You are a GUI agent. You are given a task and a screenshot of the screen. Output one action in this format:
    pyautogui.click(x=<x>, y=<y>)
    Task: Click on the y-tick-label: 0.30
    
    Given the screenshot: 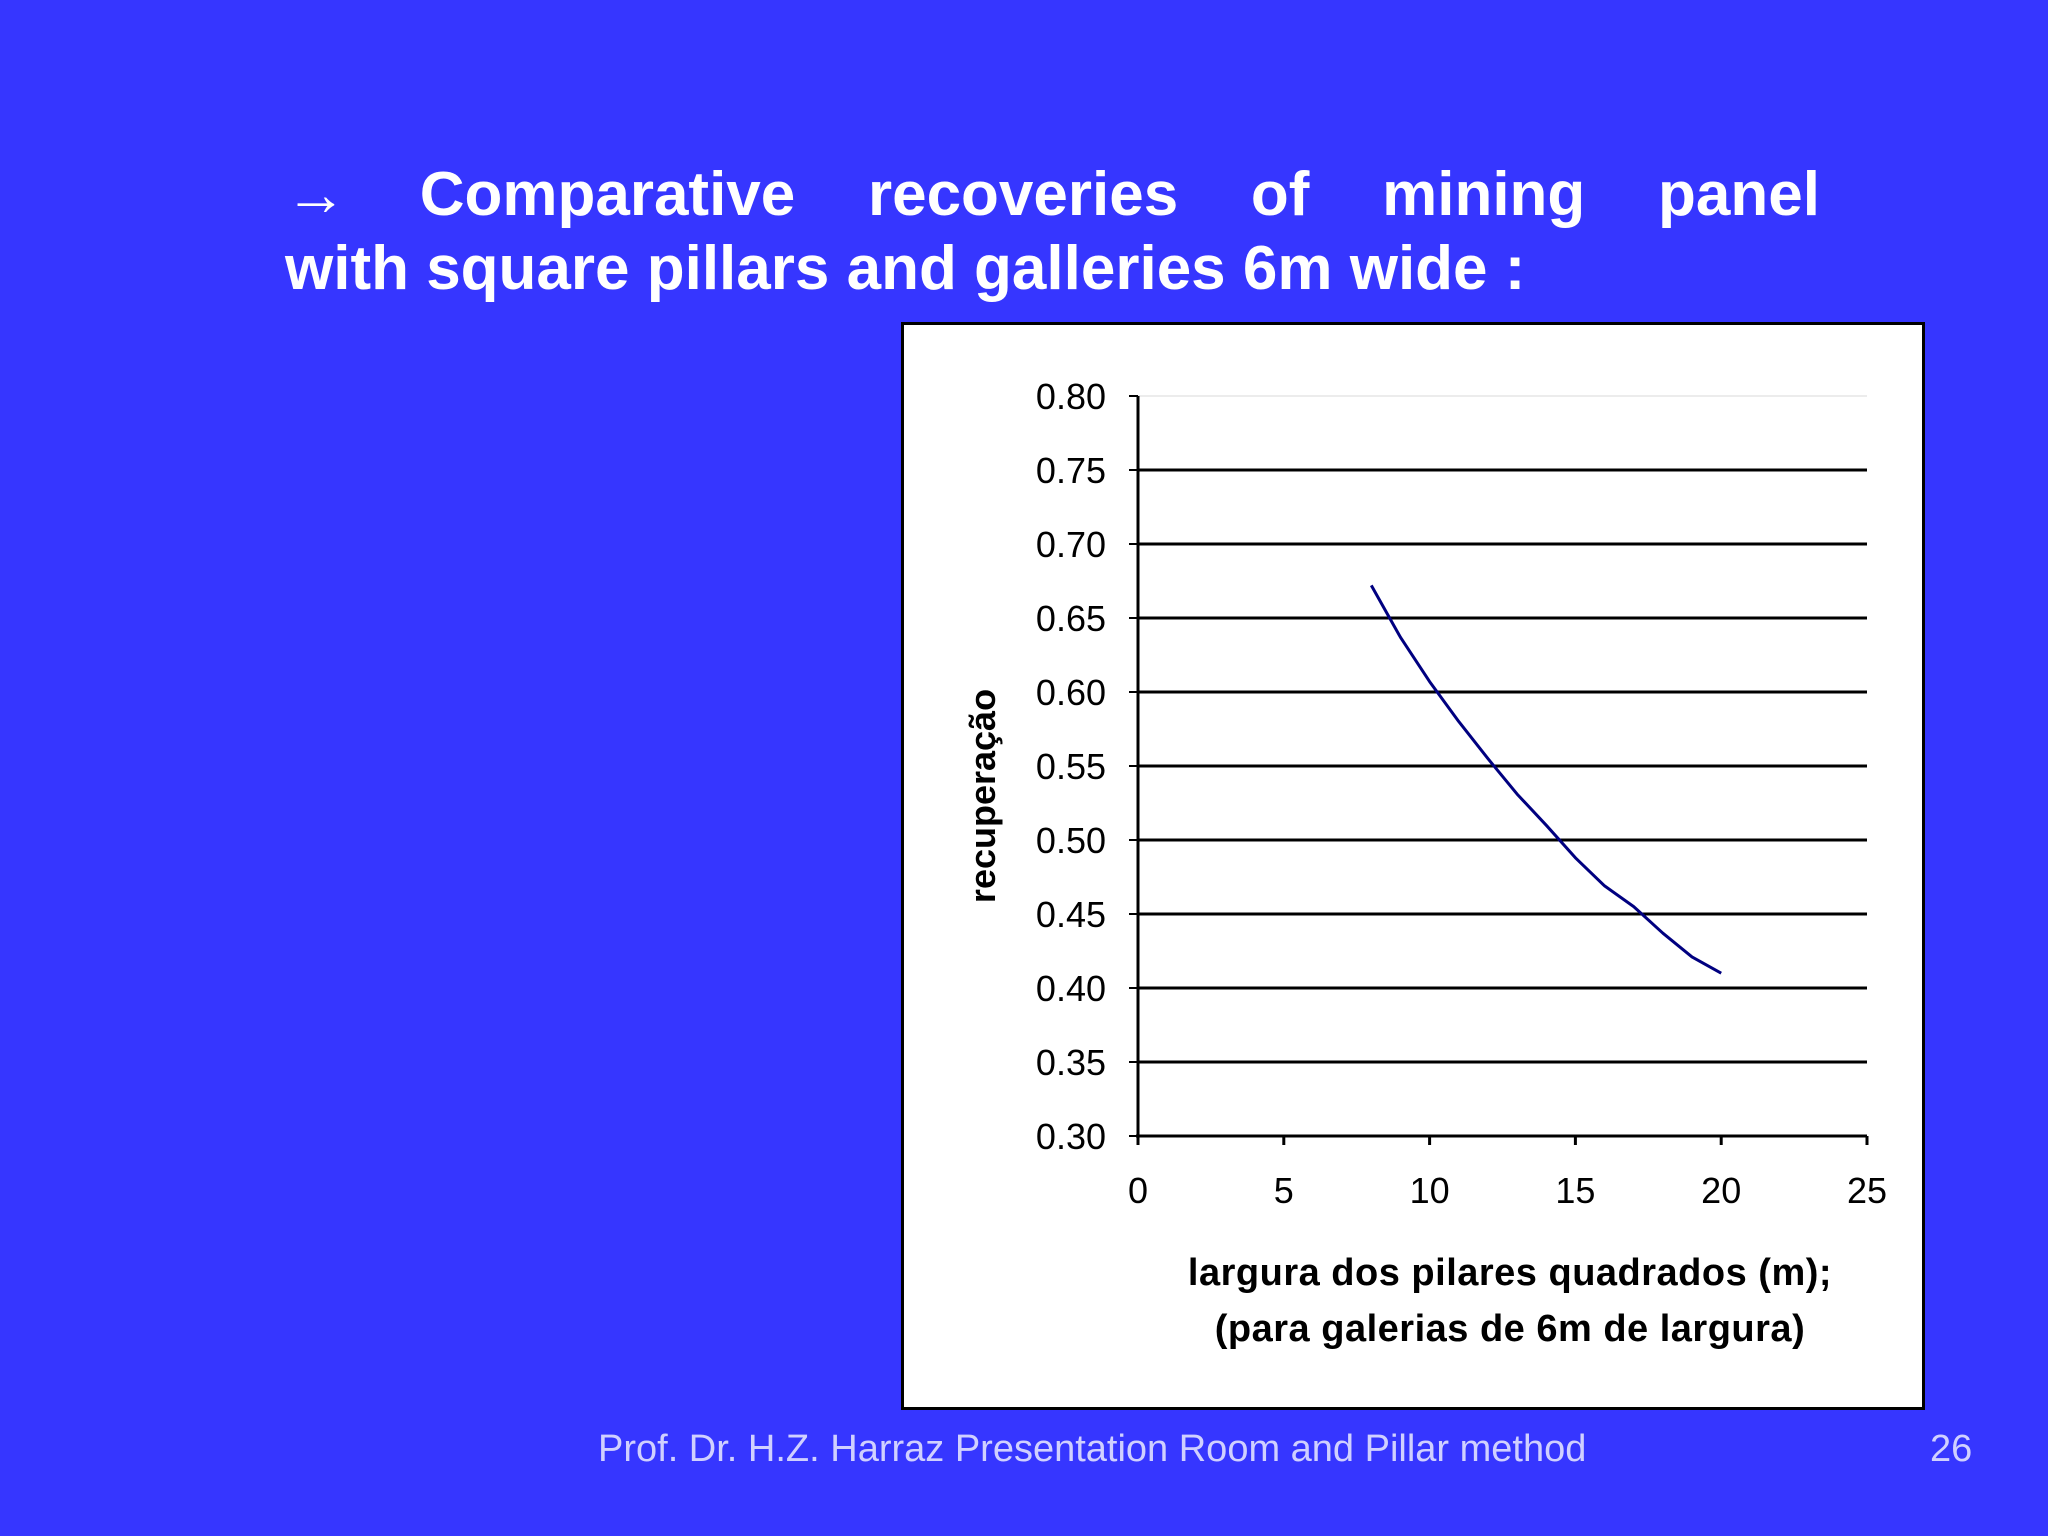 What is the action you would take?
    pyautogui.click(x=1071, y=1136)
    